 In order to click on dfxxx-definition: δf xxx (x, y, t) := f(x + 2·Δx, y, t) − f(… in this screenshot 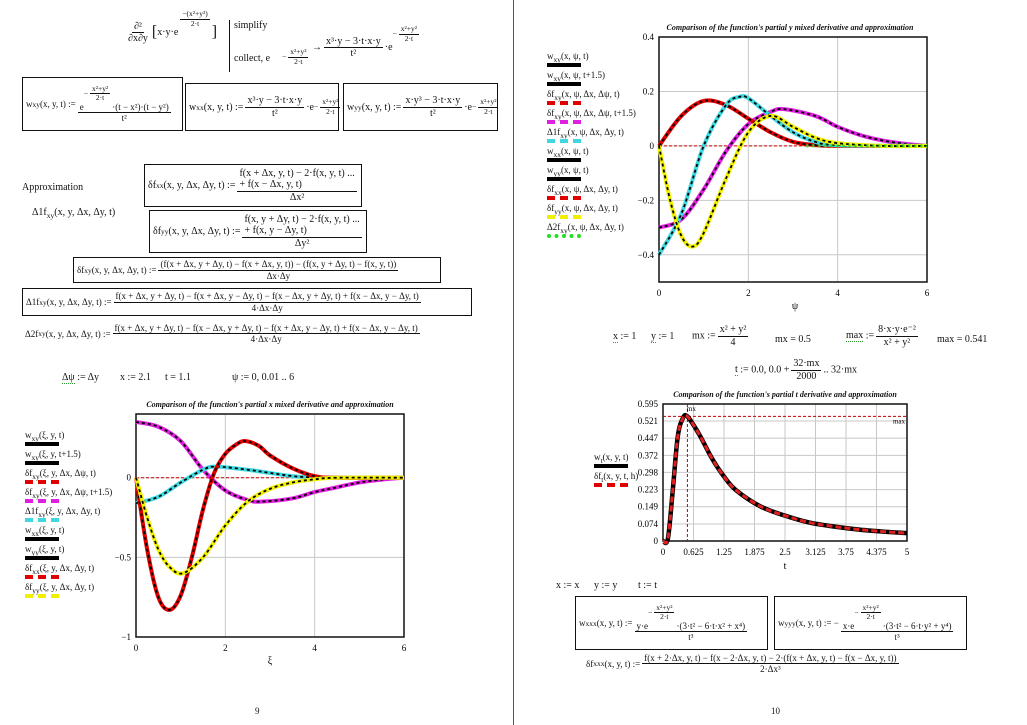, I will do `click(742, 664)`.